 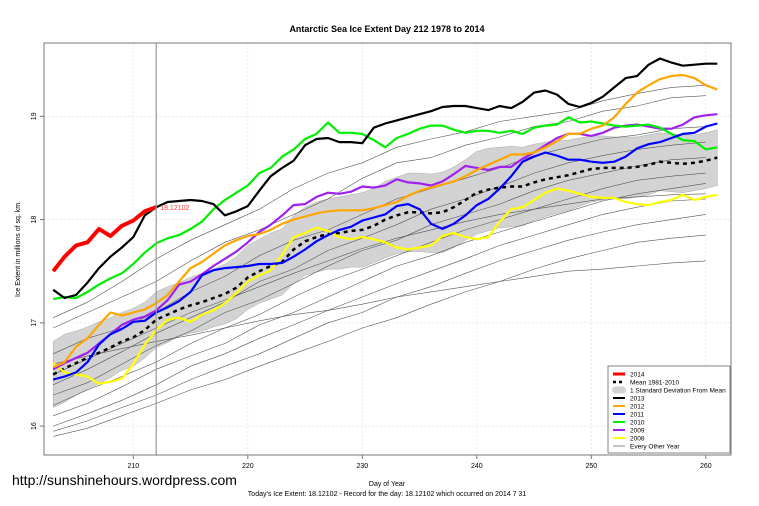 What do you see at coordinates (104, 239) in the screenshot?
I see `series-line-2014` at bounding box center [104, 239].